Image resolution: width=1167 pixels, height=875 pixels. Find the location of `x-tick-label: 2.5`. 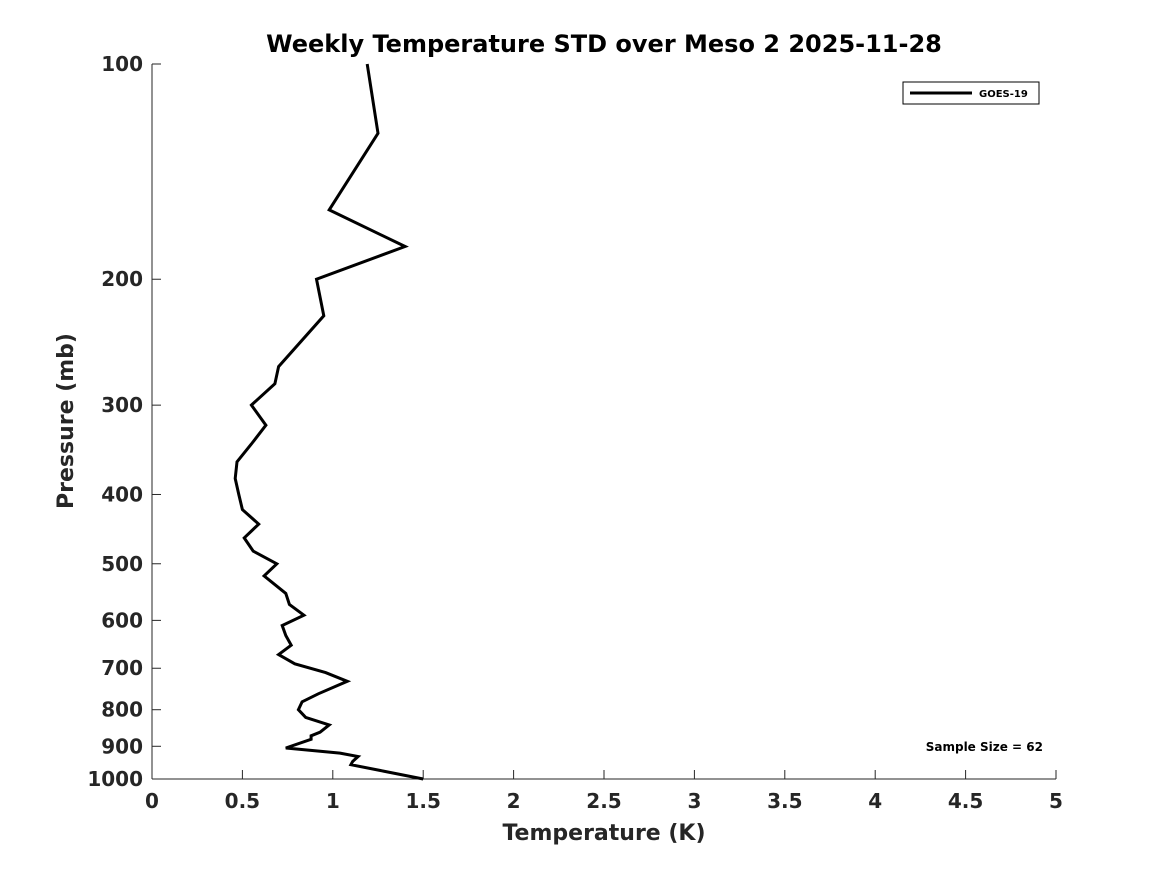

x-tick-label: 2.5 is located at coordinates (603, 801).